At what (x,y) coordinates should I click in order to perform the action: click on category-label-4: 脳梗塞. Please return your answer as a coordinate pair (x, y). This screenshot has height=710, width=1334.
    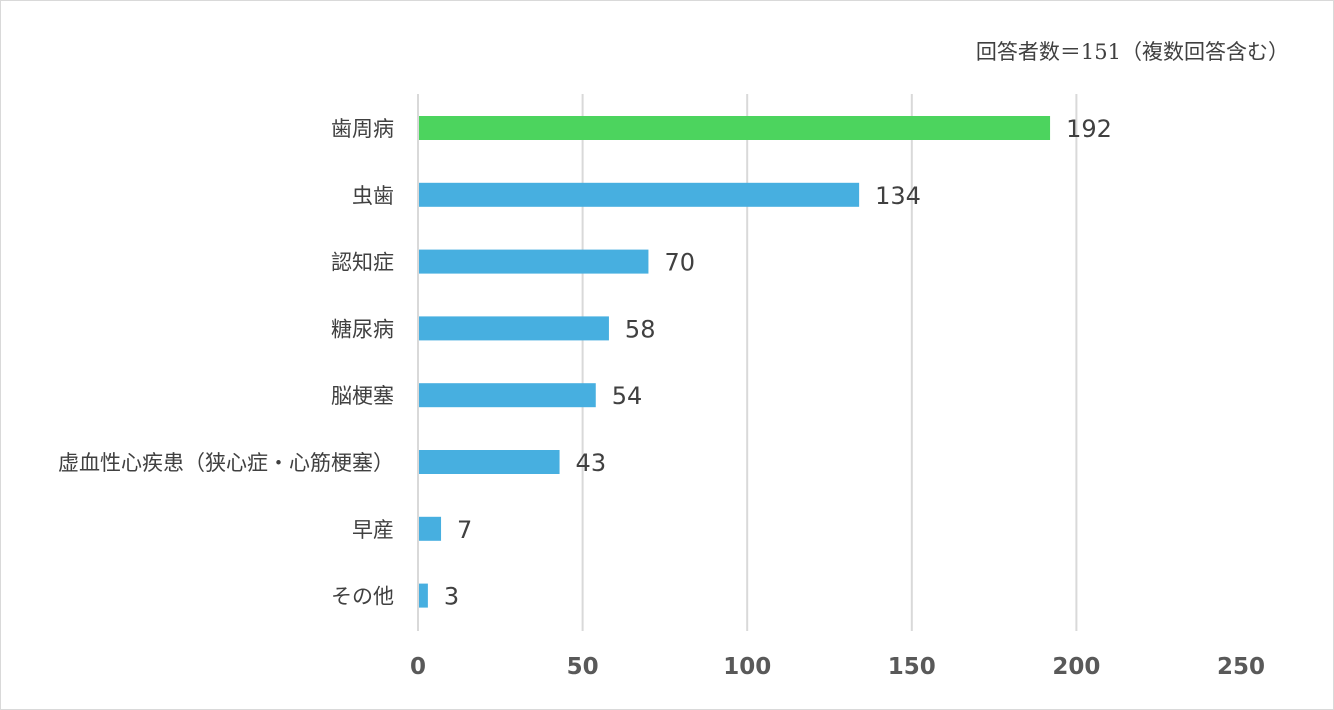
    Looking at the image, I should click on (362, 396).